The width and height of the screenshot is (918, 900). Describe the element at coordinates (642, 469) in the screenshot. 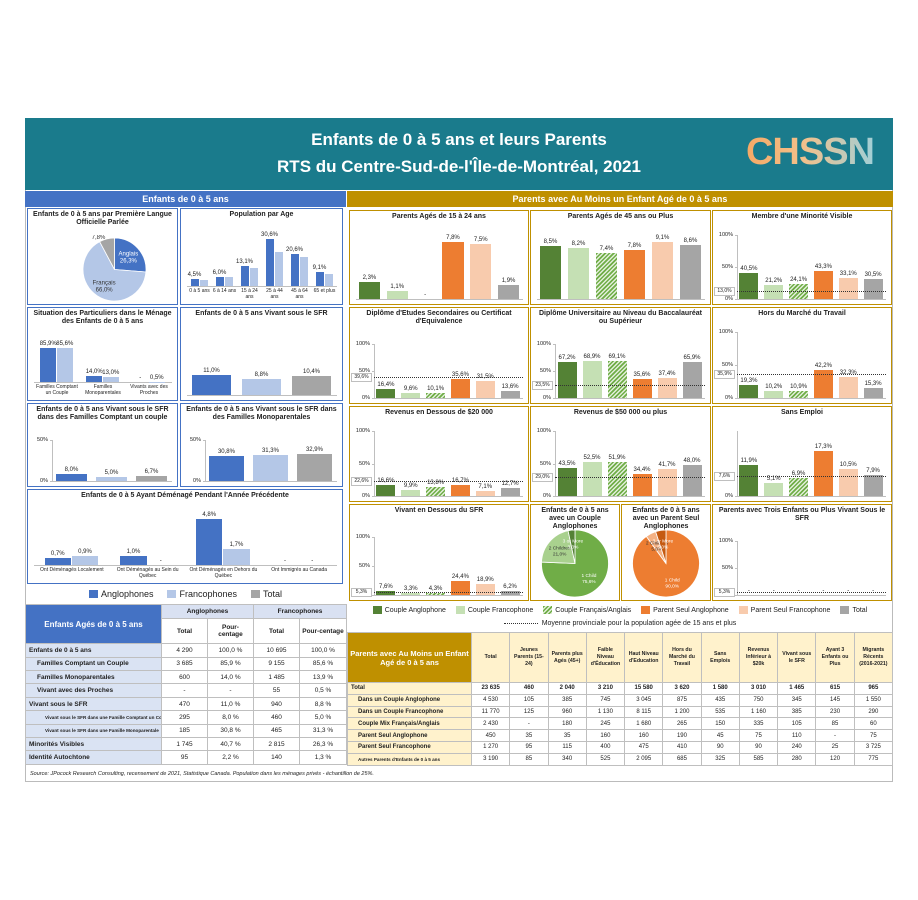

I see `value-label: 34,4%` at that location.